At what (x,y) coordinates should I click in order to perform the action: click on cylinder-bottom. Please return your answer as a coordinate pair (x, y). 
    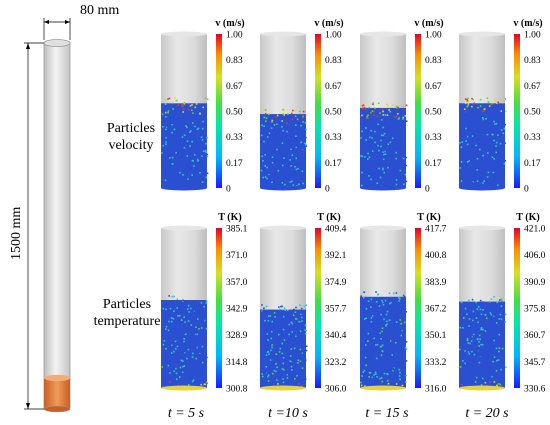
    Looking at the image, I should click on (383, 188).